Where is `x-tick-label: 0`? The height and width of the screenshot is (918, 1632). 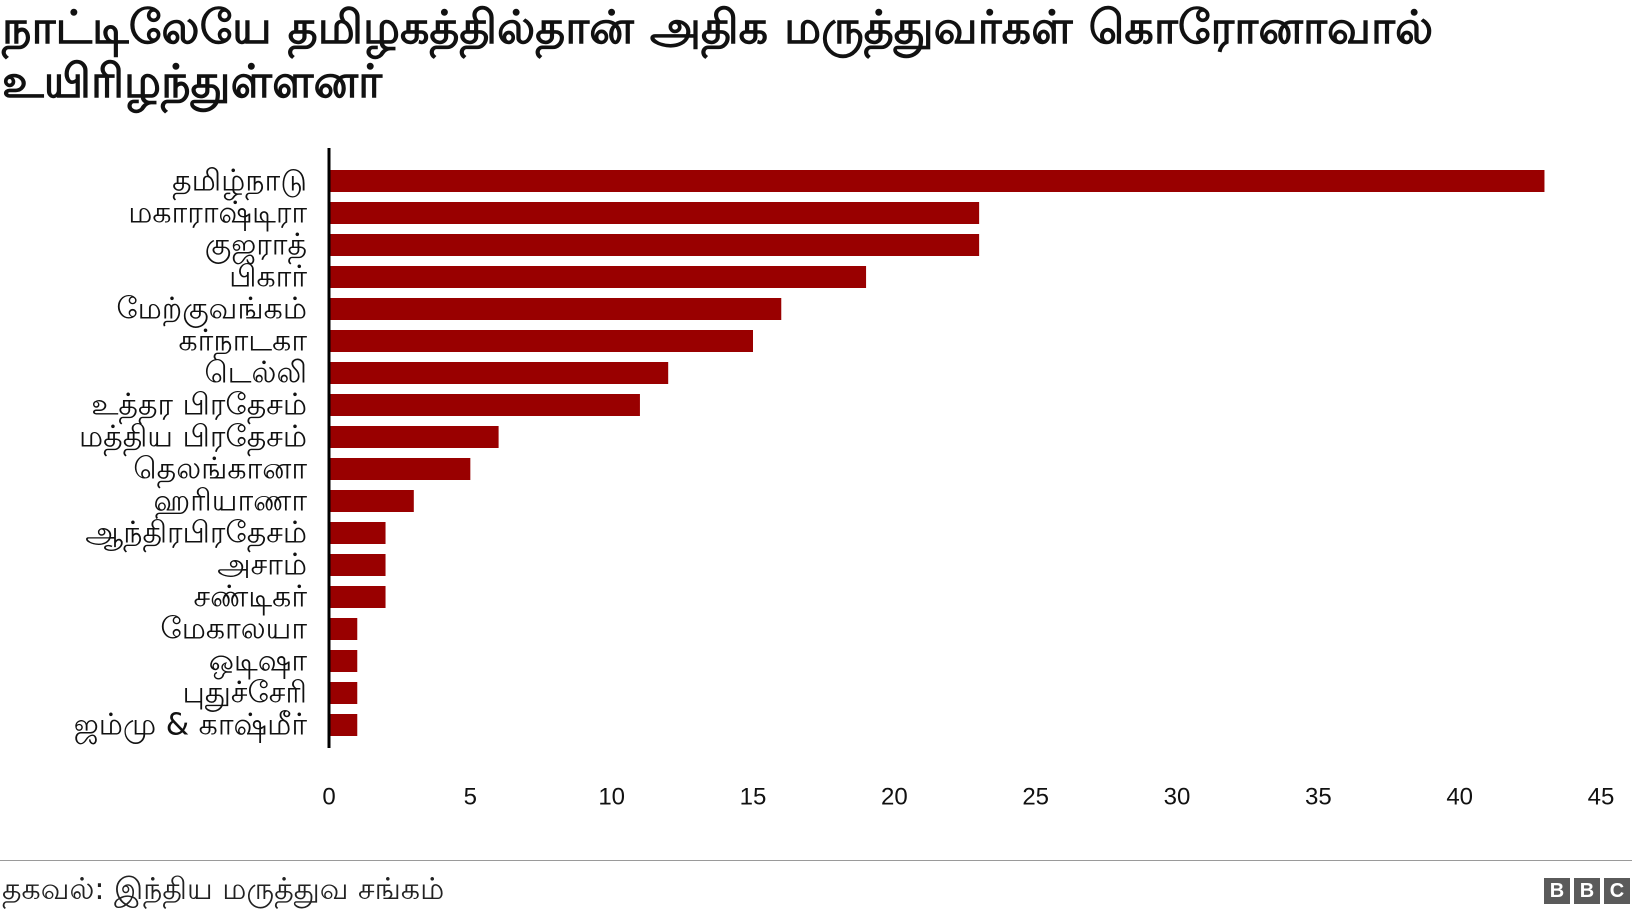 x-tick-label: 0 is located at coordinates (328, 797).